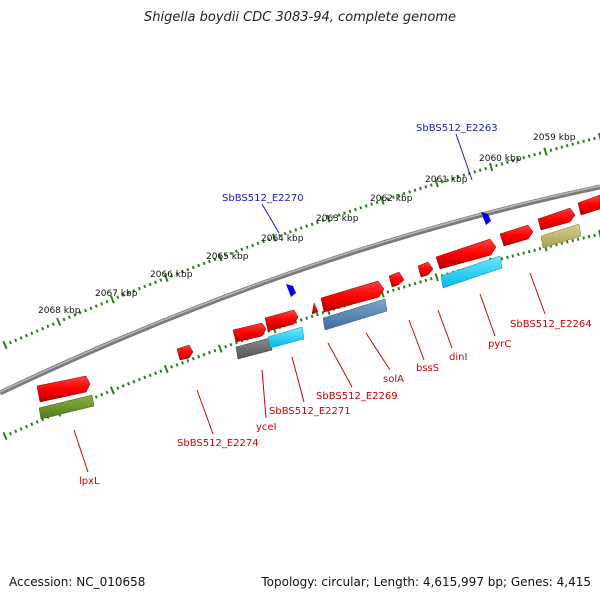 The height and width of the screenshot is (604, 600). Describe the element at coordinates (427, 368) in the screenshot. I see `label-bssS: bssS` at that location.